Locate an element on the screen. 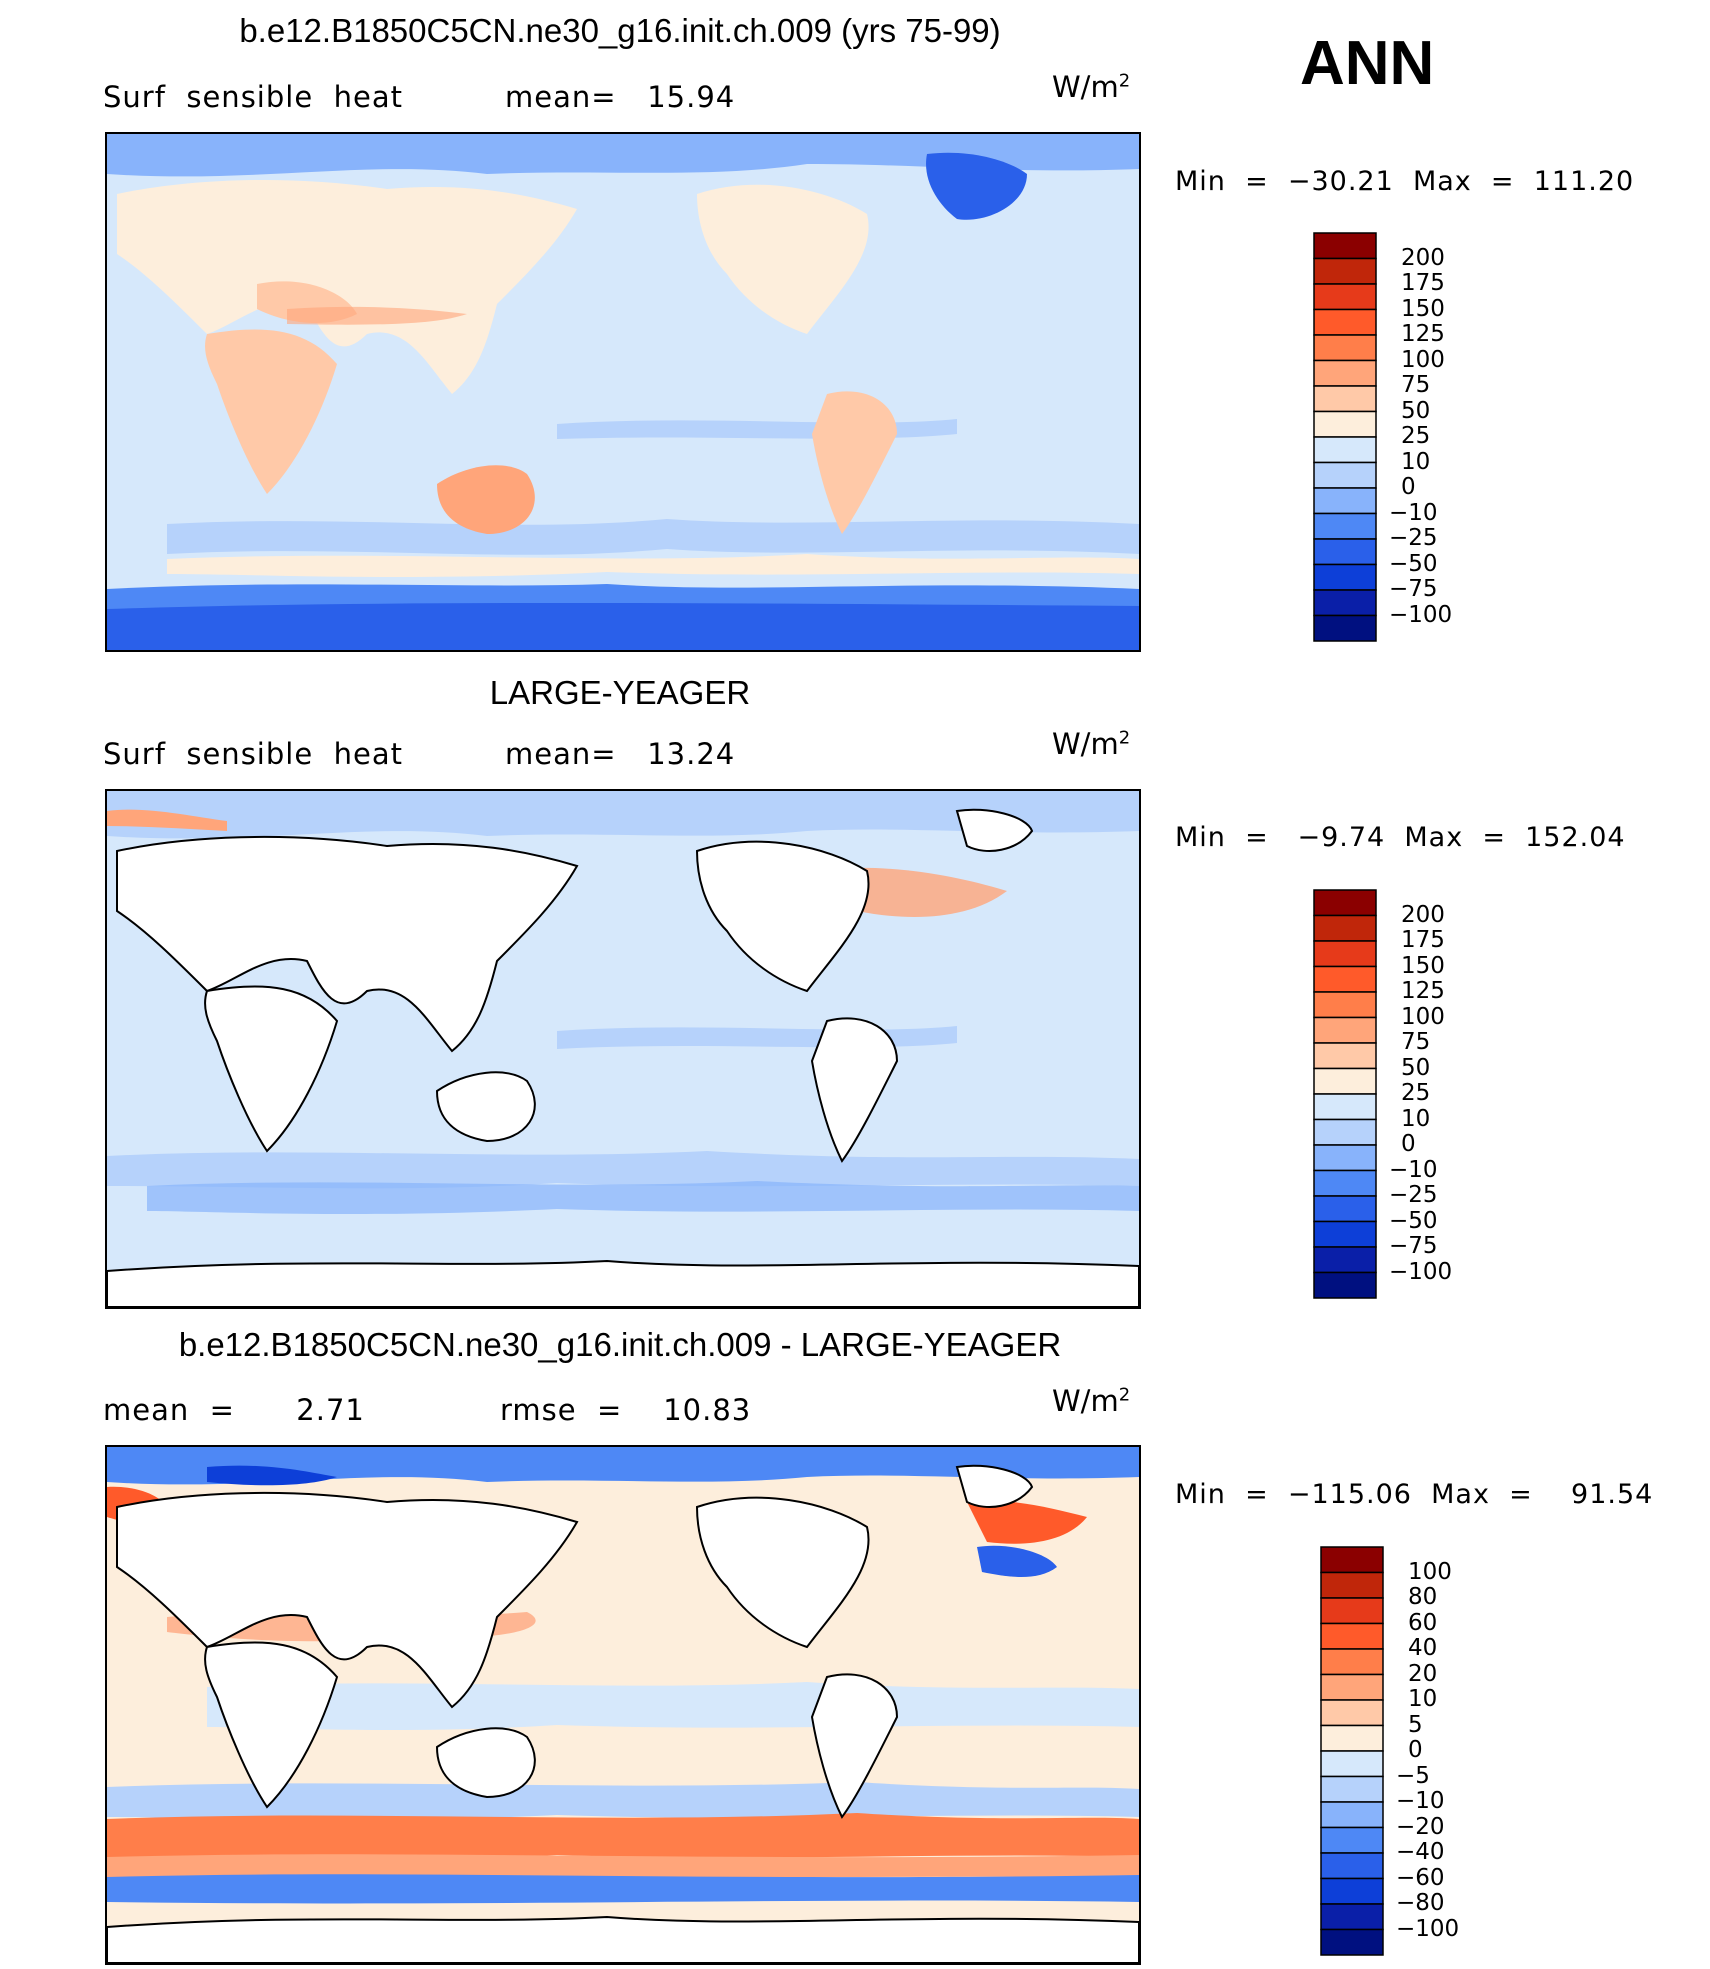  colorbar-tick-label: −80 is located at coordinates (1420, 1903).